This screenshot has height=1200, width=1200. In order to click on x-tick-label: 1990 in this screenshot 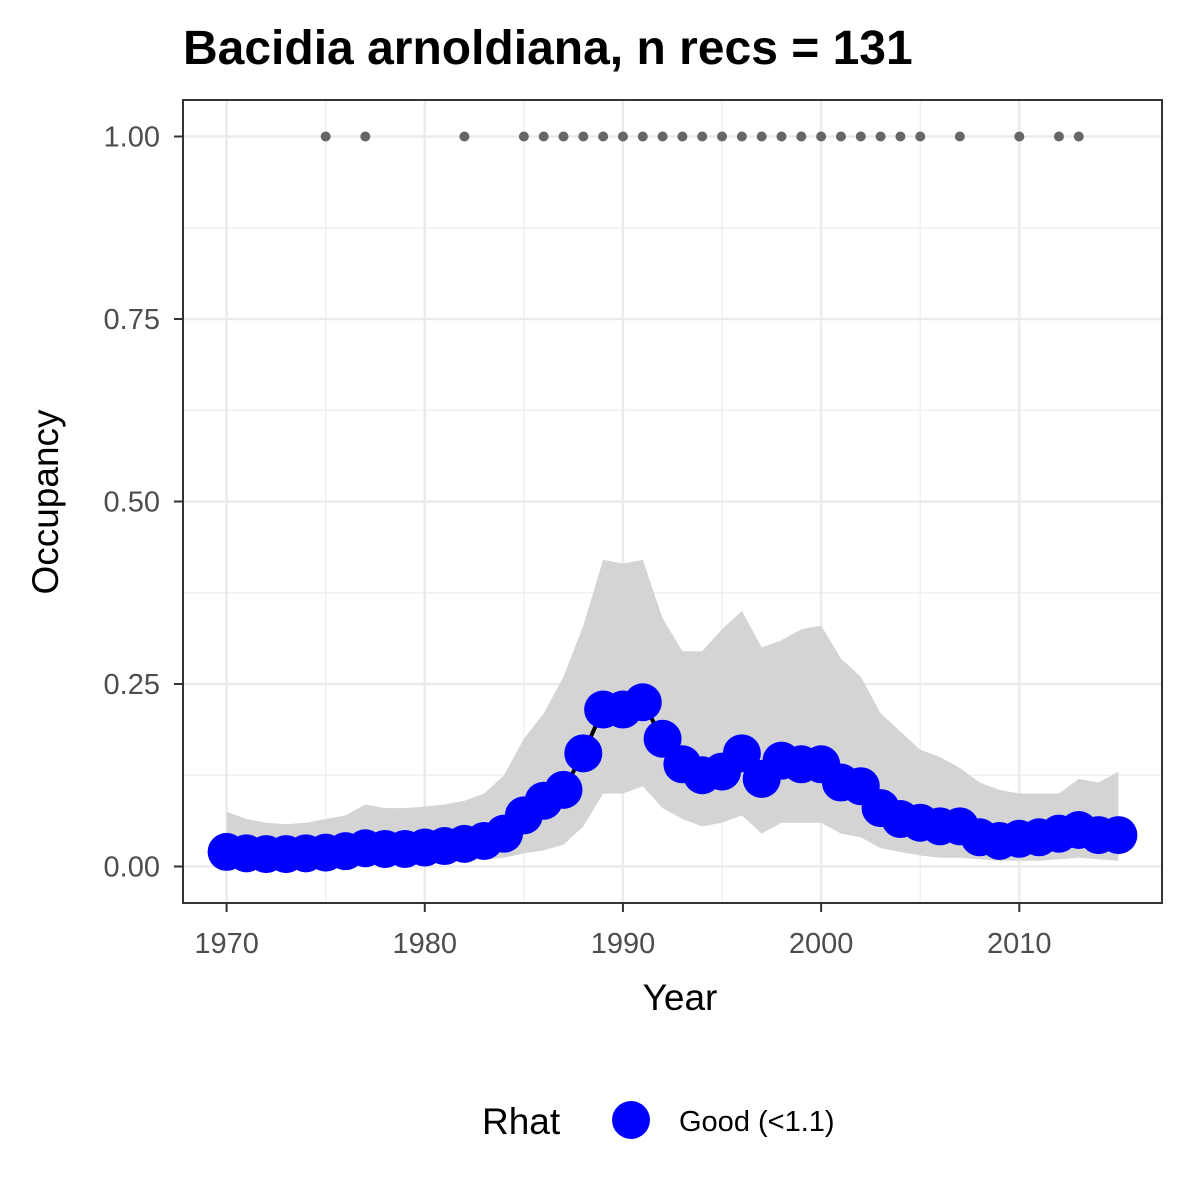, I will do `click(623, 944)`.